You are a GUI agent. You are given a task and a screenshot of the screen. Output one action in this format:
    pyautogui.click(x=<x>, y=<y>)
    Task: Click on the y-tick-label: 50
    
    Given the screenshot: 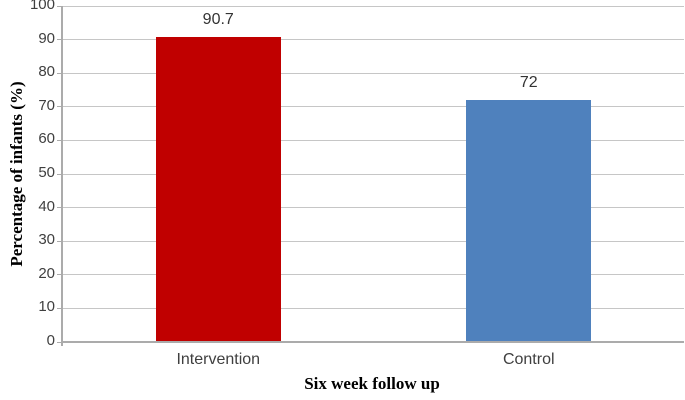 What is the action you would take?
    pyautogui.click(x=46, y=172)
    